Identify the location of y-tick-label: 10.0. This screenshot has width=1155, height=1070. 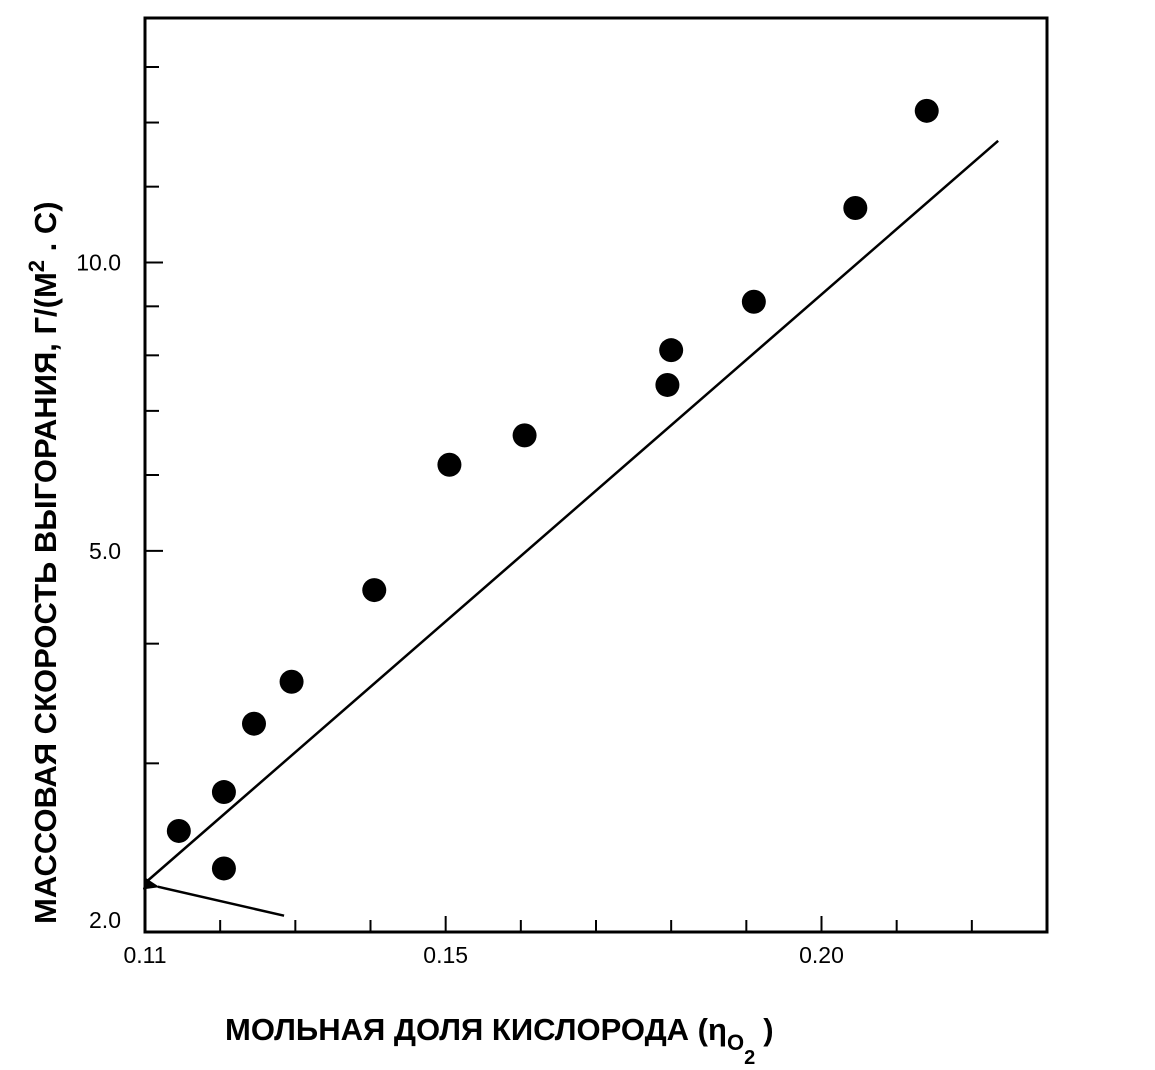
(98, 263).